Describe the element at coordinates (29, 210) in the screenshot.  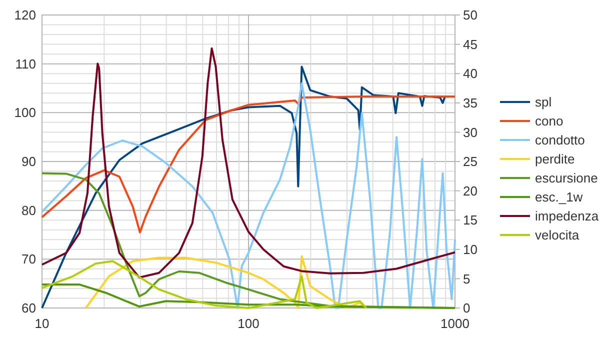
I see `y-tick-label: 80` at that location.